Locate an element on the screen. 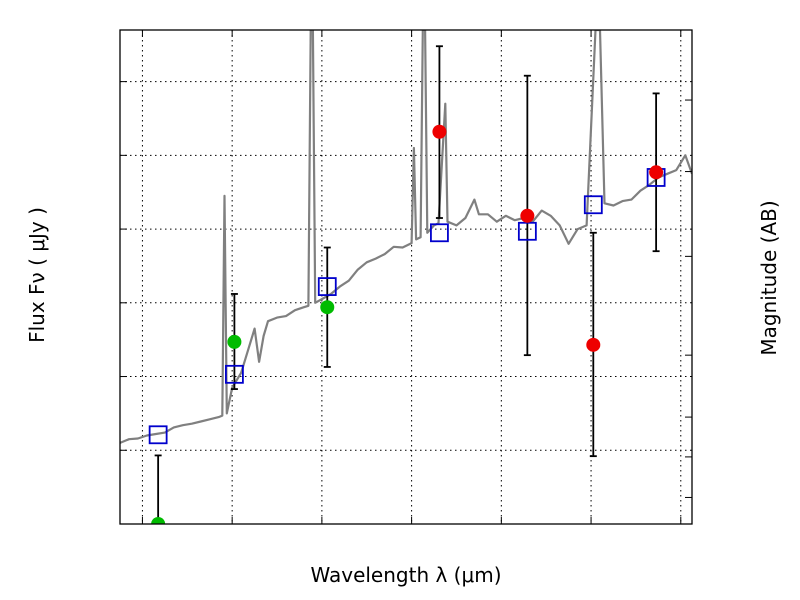 This screenshot has width=800, height=600. right-axis-label: Magnitude (AB) is located at coordinates (769, 277).